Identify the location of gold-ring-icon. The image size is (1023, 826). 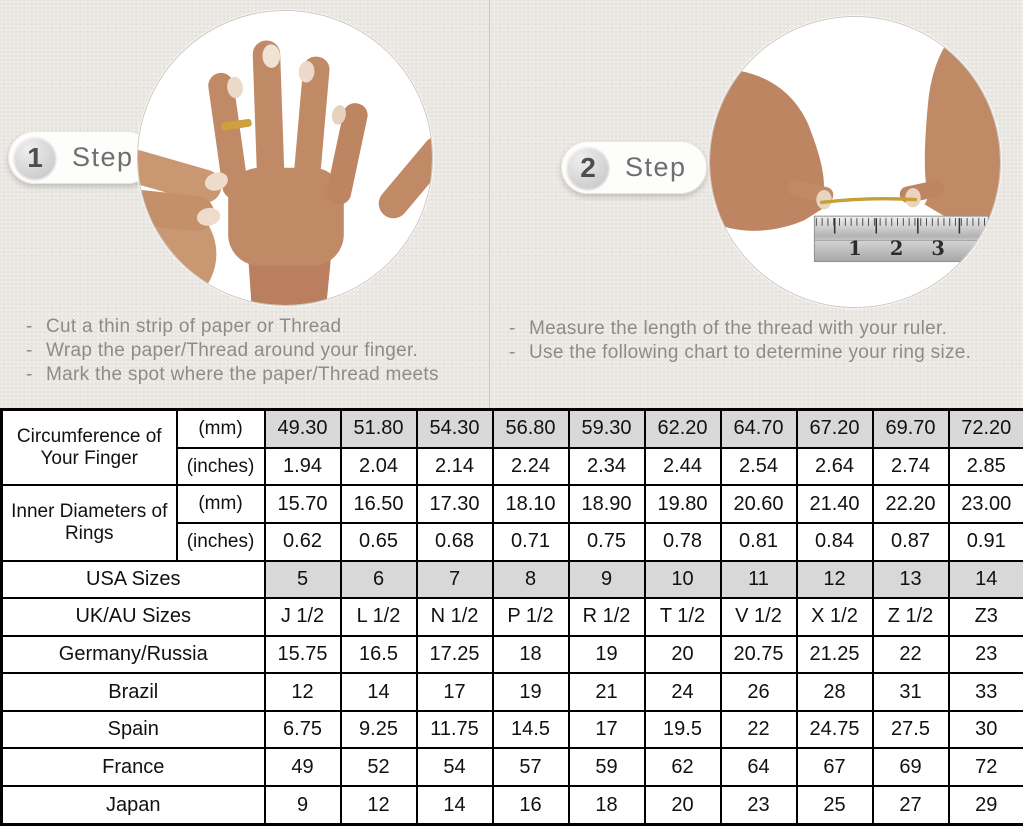
(236, 124).